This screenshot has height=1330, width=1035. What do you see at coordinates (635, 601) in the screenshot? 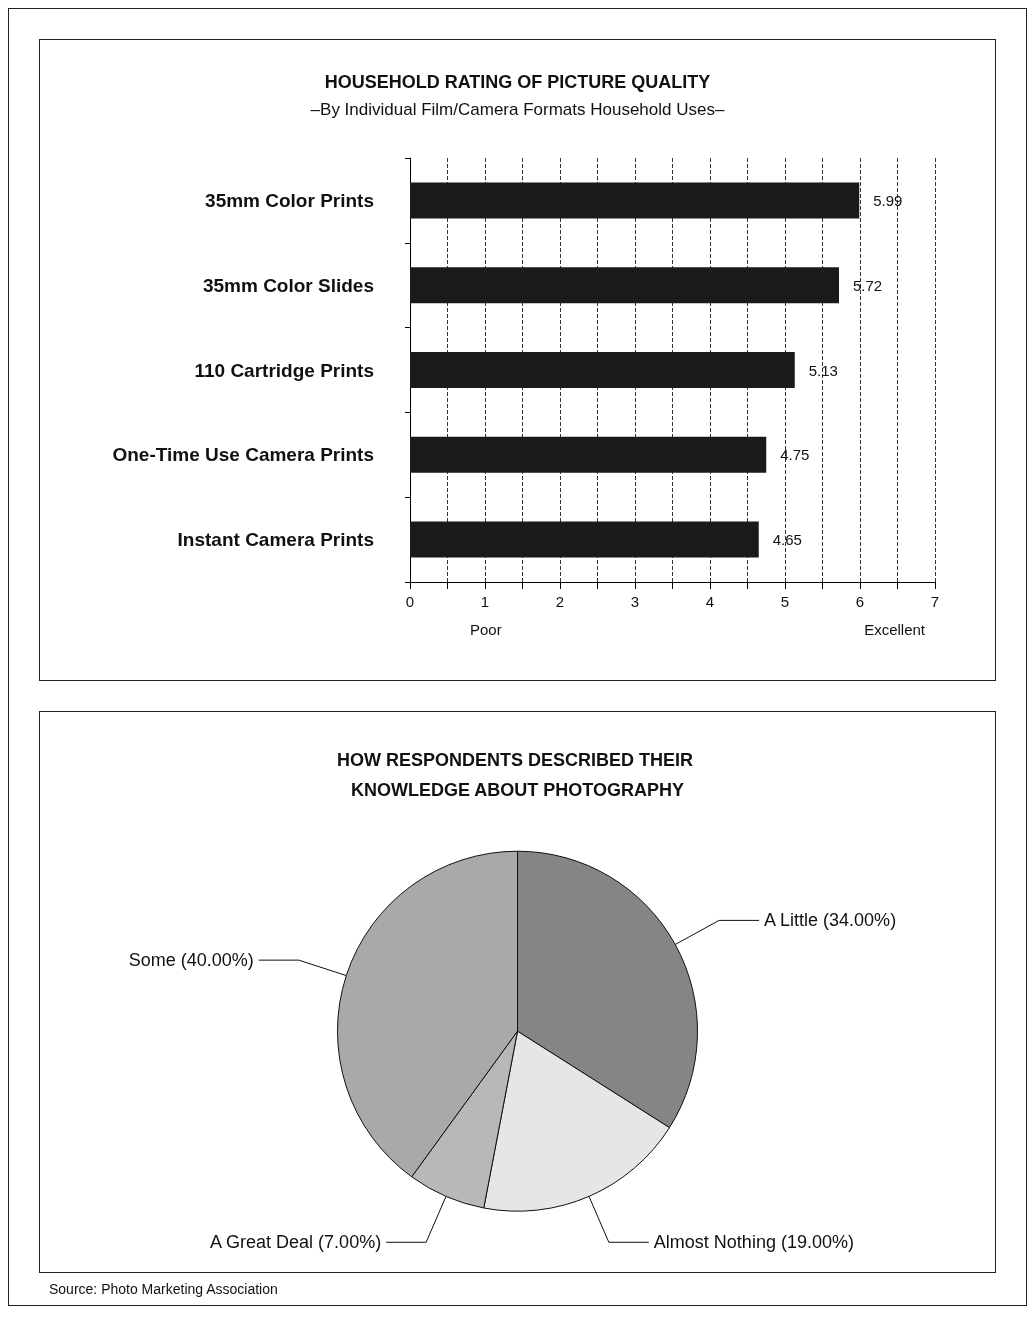
I see `x-tick-label: 3` at bounding box center [635, 601].